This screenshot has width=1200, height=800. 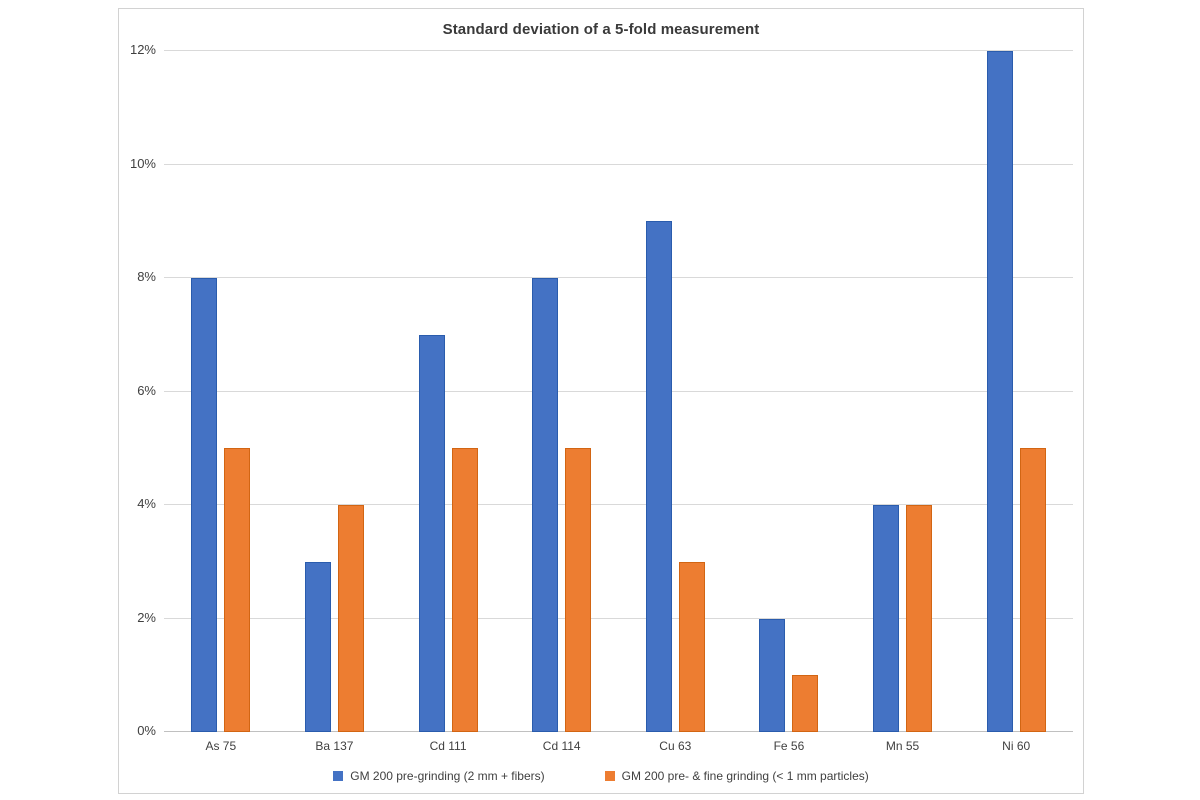 I want to click on x-tick-label: Fe 56, so click(x=789, y=746).